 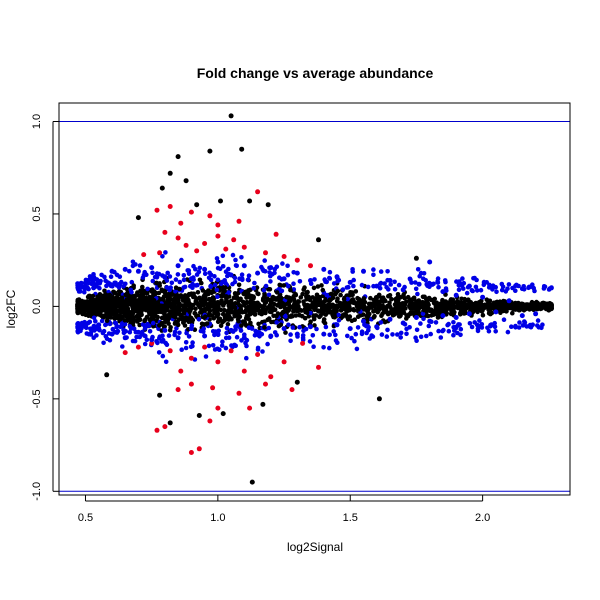 What do you see at coordinates (11, 308) in the screenshot?
I see `y-axis-label: log2FC` at bounding box center [11, 308].